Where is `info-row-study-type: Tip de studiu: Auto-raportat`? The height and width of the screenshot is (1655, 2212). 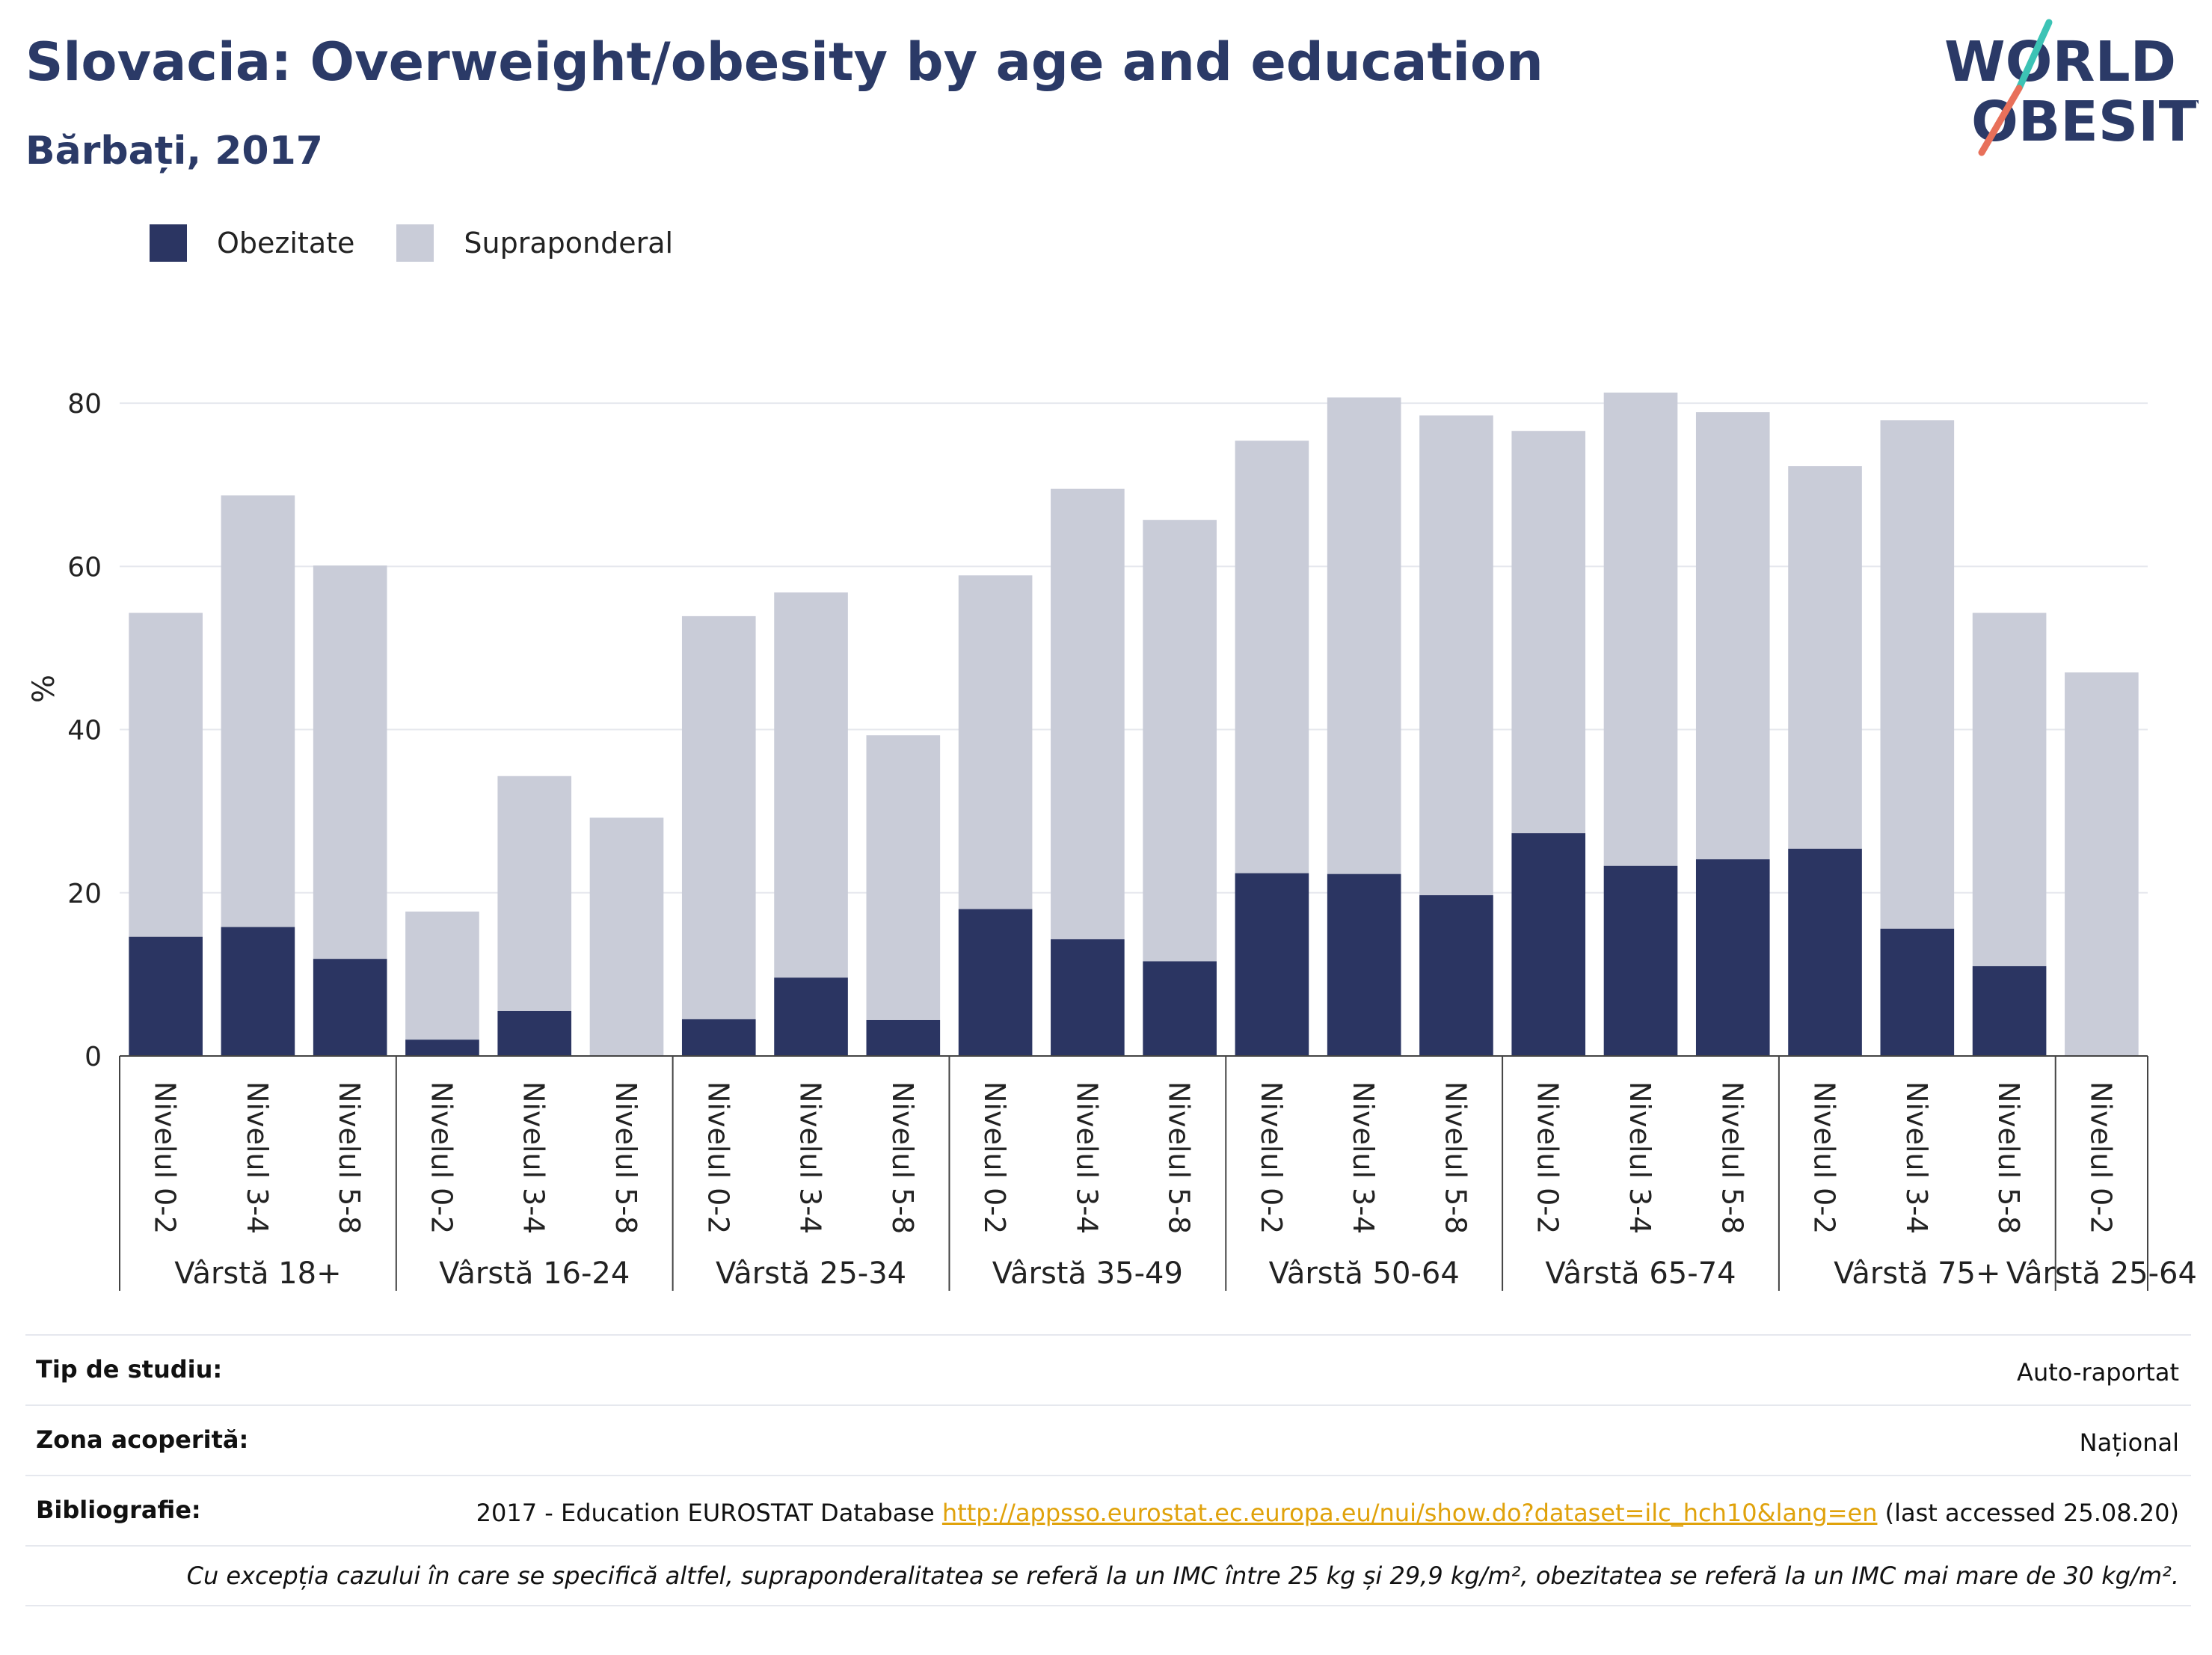 info-row-study-type: Tip de studiu: Auto-raportat is located at coordinates (1108, 1369).